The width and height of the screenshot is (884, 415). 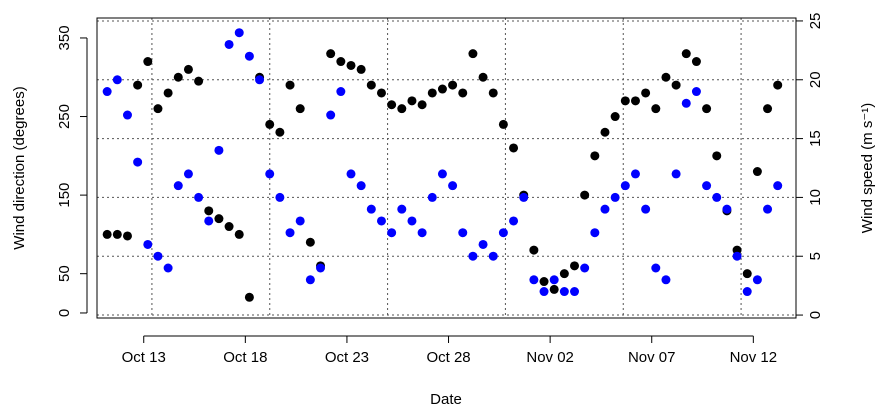 What do you see at coordinates (754, 357) in the screenshot?
I see `x-tick-label: Nov 12` at bounding box center [754, 357].